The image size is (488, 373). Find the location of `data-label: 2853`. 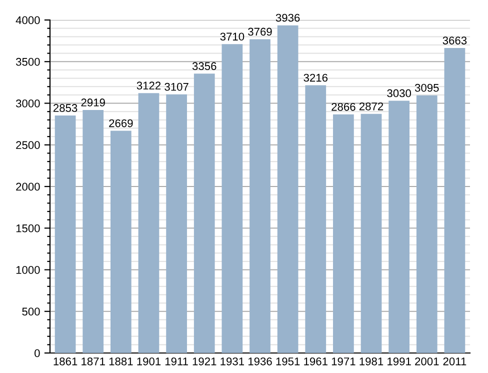

data-label: 2853 is located at coordinates (66, 108).